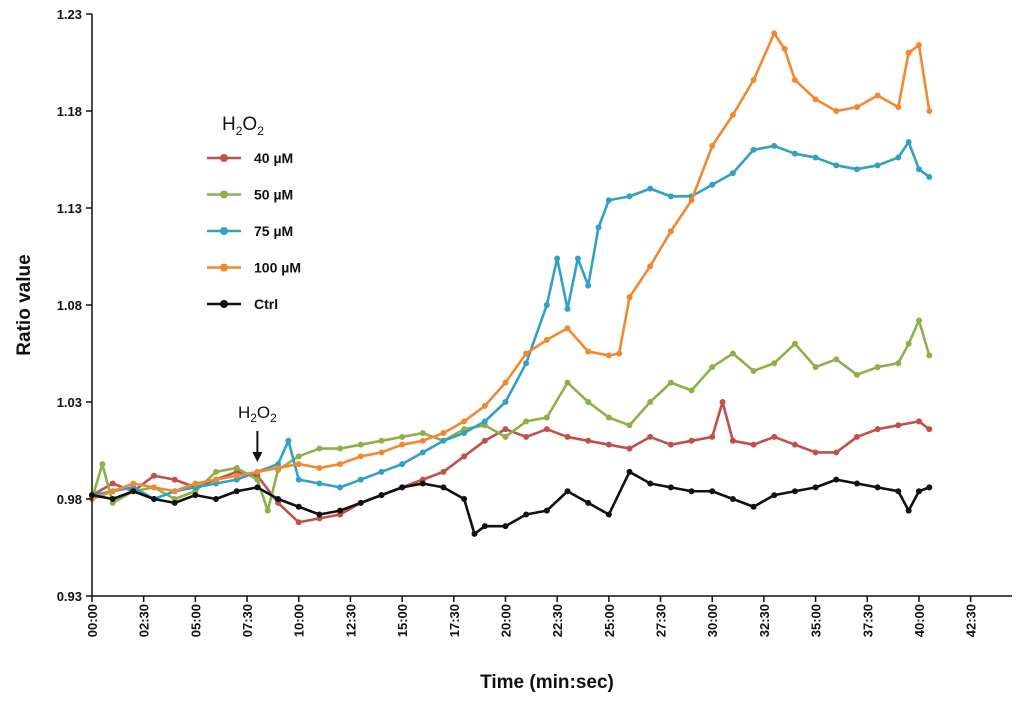  I want to click on y-tick-label: 1.18, so click(69, 111).